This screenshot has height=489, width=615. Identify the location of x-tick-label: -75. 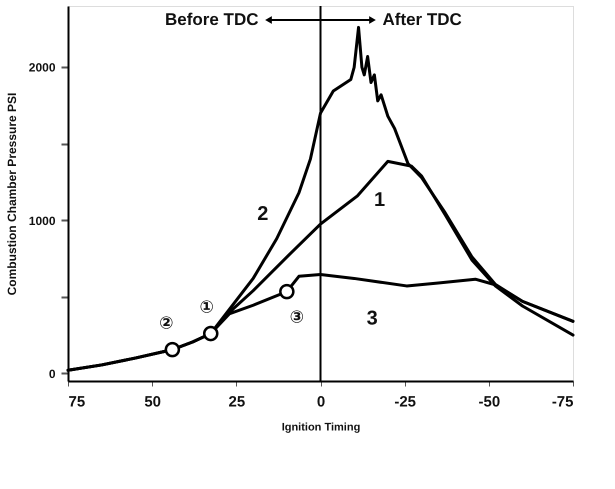
(563, 402).